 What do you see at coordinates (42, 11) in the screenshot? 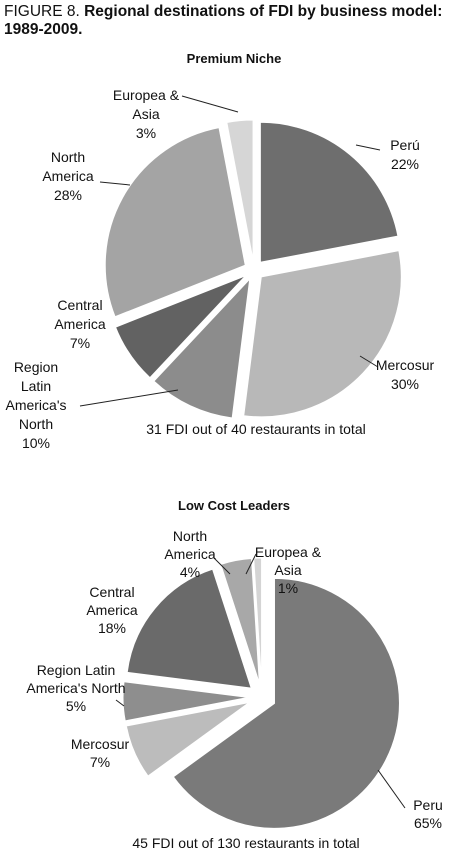
I see `figure-number: FIGURE 8.` at bounding box center [42, 11].